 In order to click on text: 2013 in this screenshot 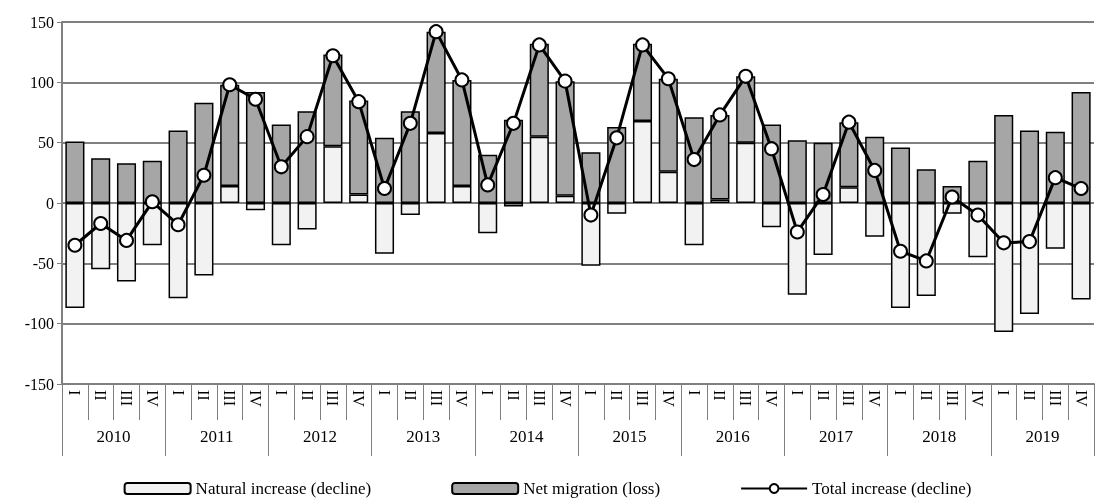, I will do `click(423, 436)`.